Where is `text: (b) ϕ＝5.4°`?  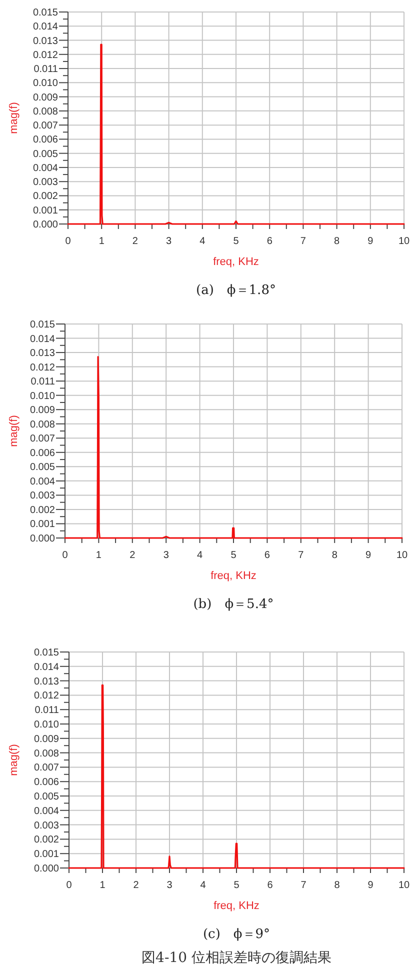 text: (b) ϕ＝5.4° is located at coordinates (233, 604).